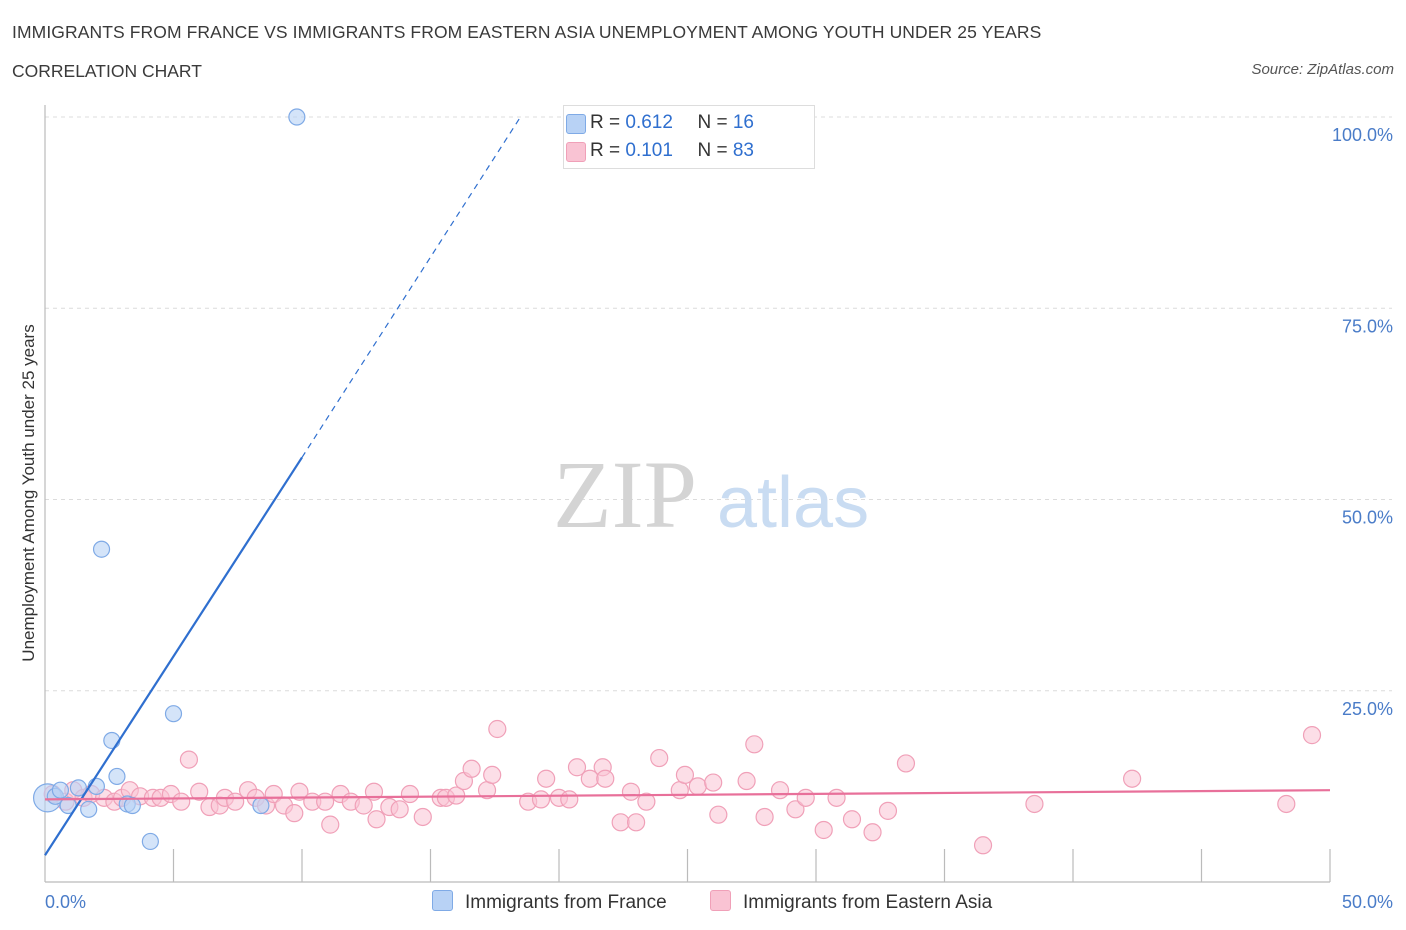 The image size is (1406, 930). I want to click on series-swatch-france, so click(442, 900).